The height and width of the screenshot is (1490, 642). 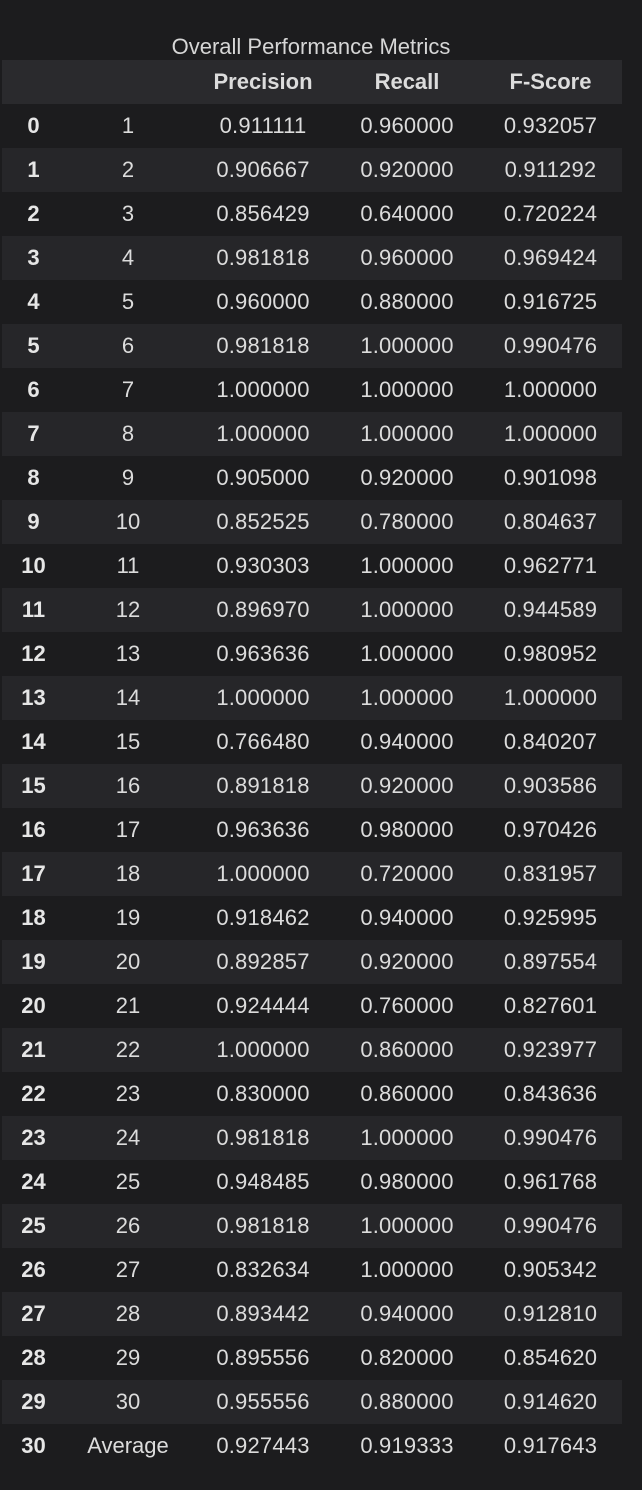 I want to click on header-recall: Recall, so click(x=407, y=81).